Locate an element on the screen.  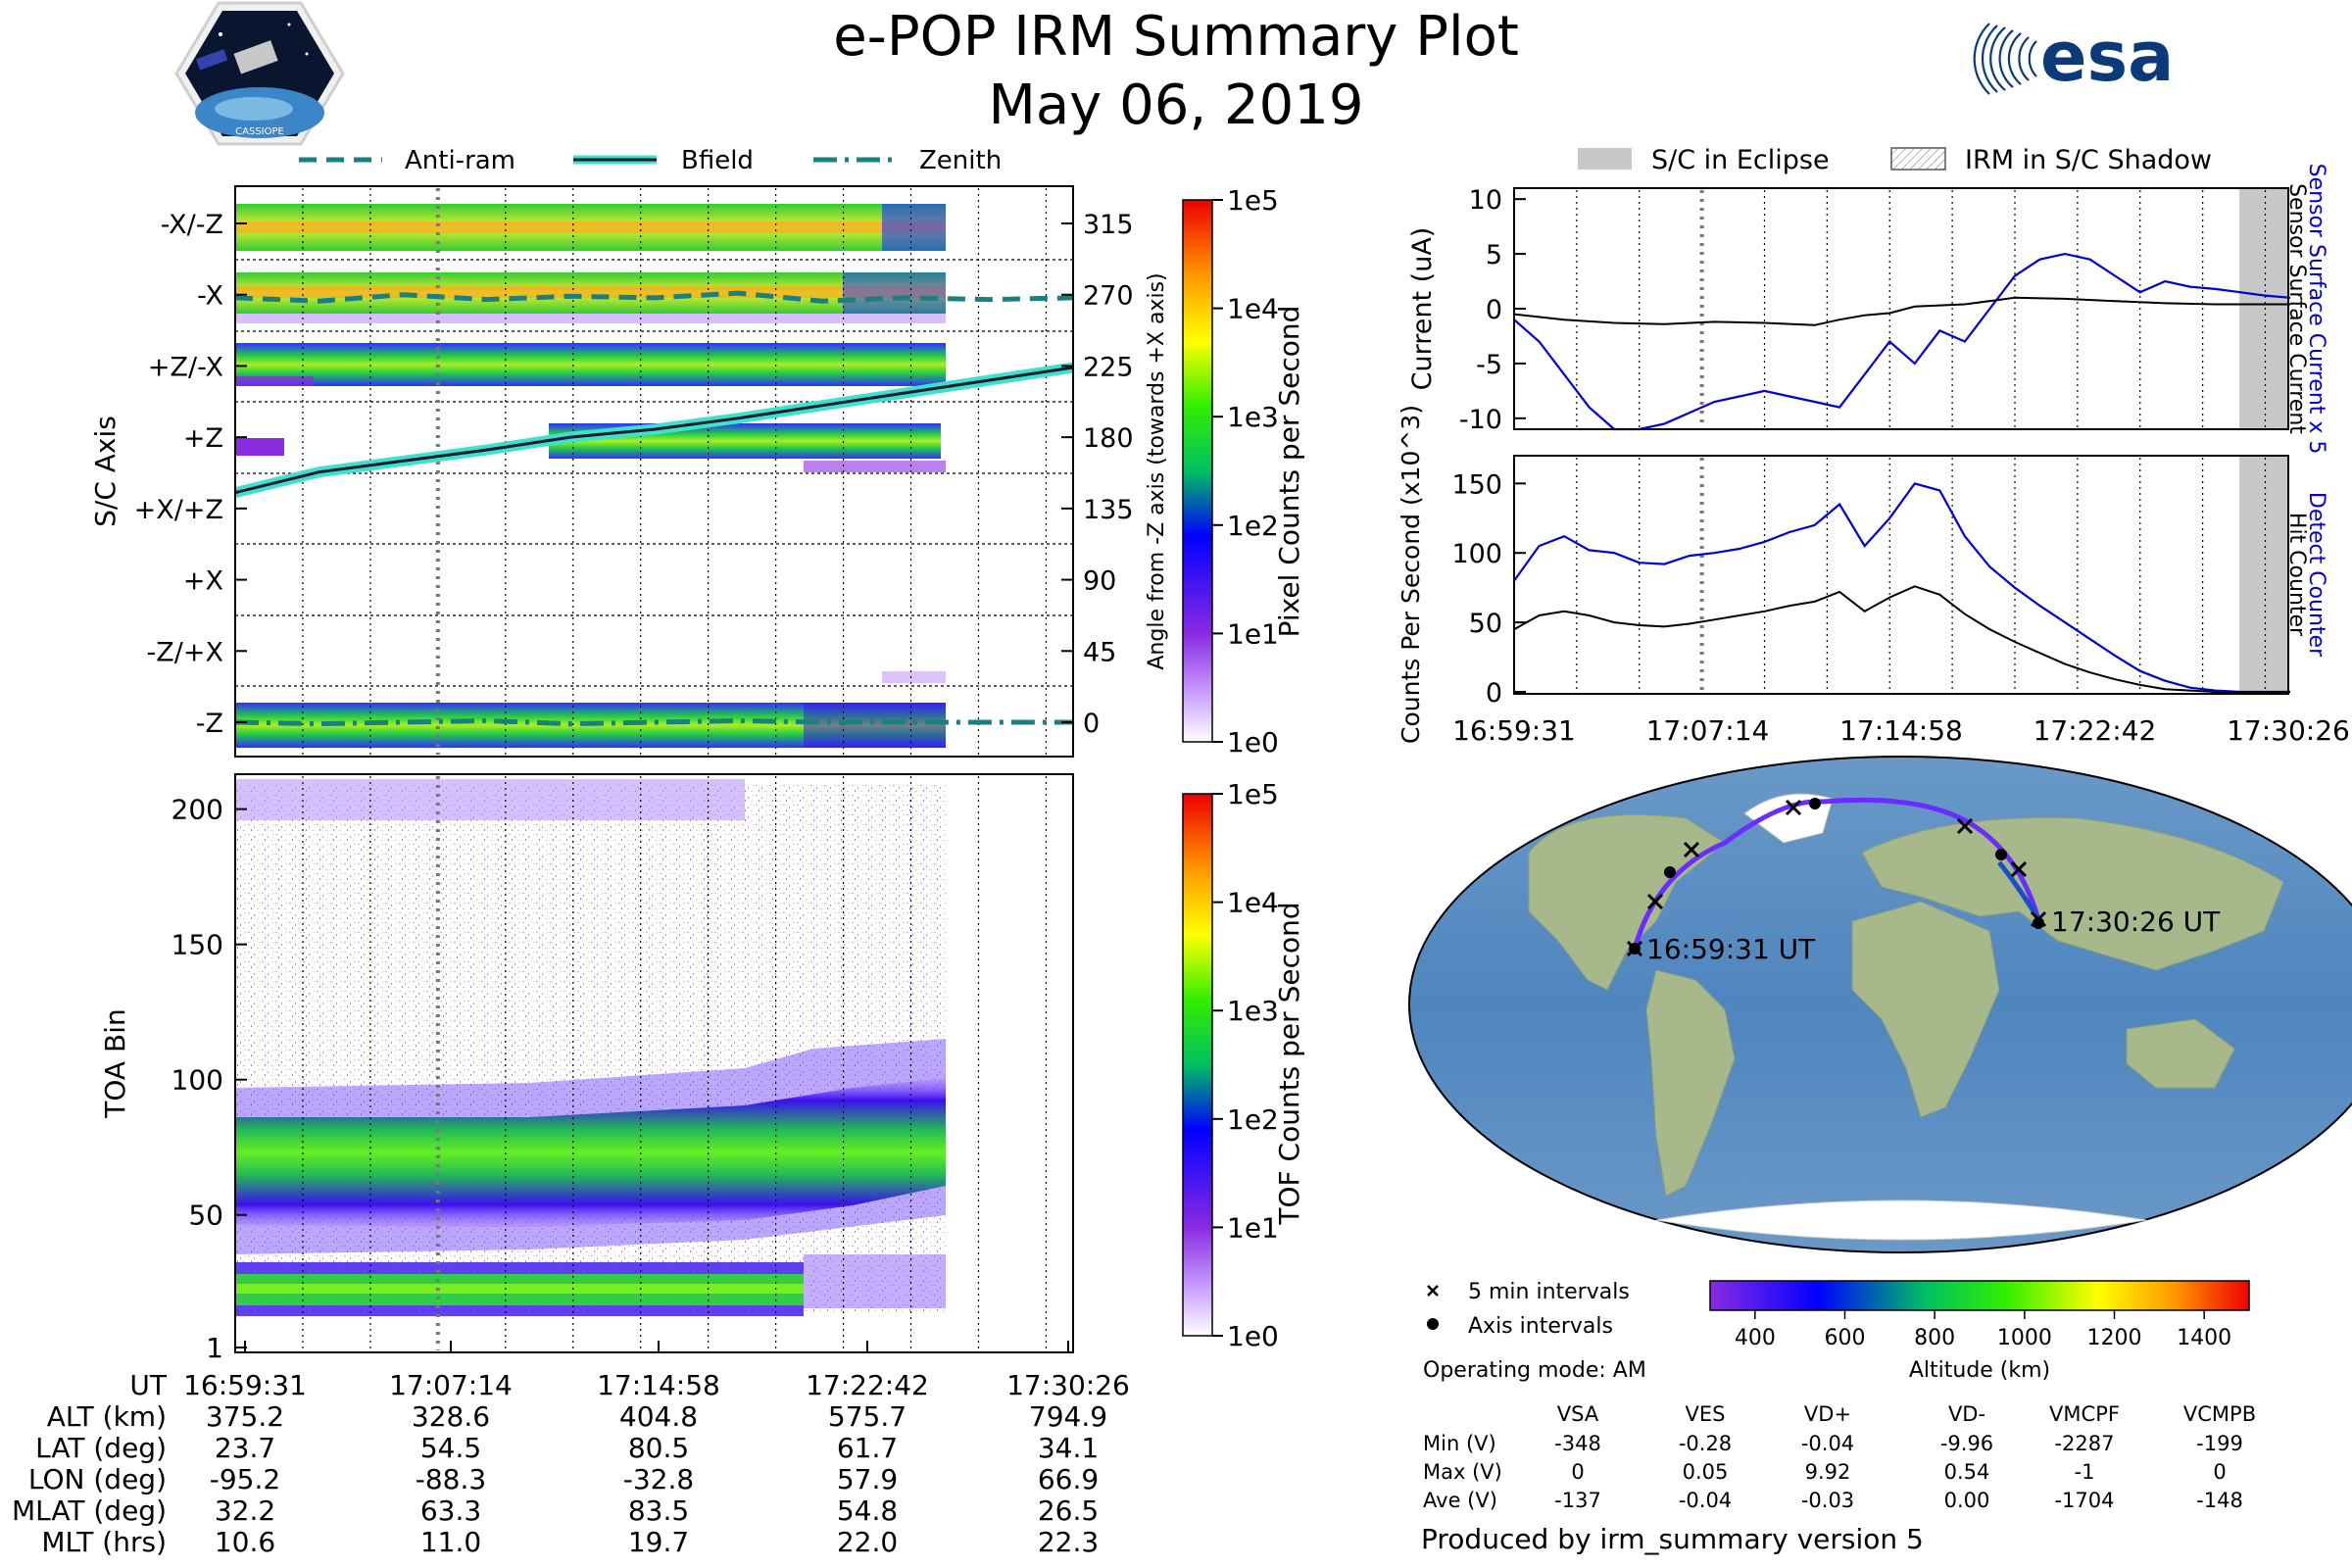
voltage-cell: -148 is located at coordinates (2219, 1500).